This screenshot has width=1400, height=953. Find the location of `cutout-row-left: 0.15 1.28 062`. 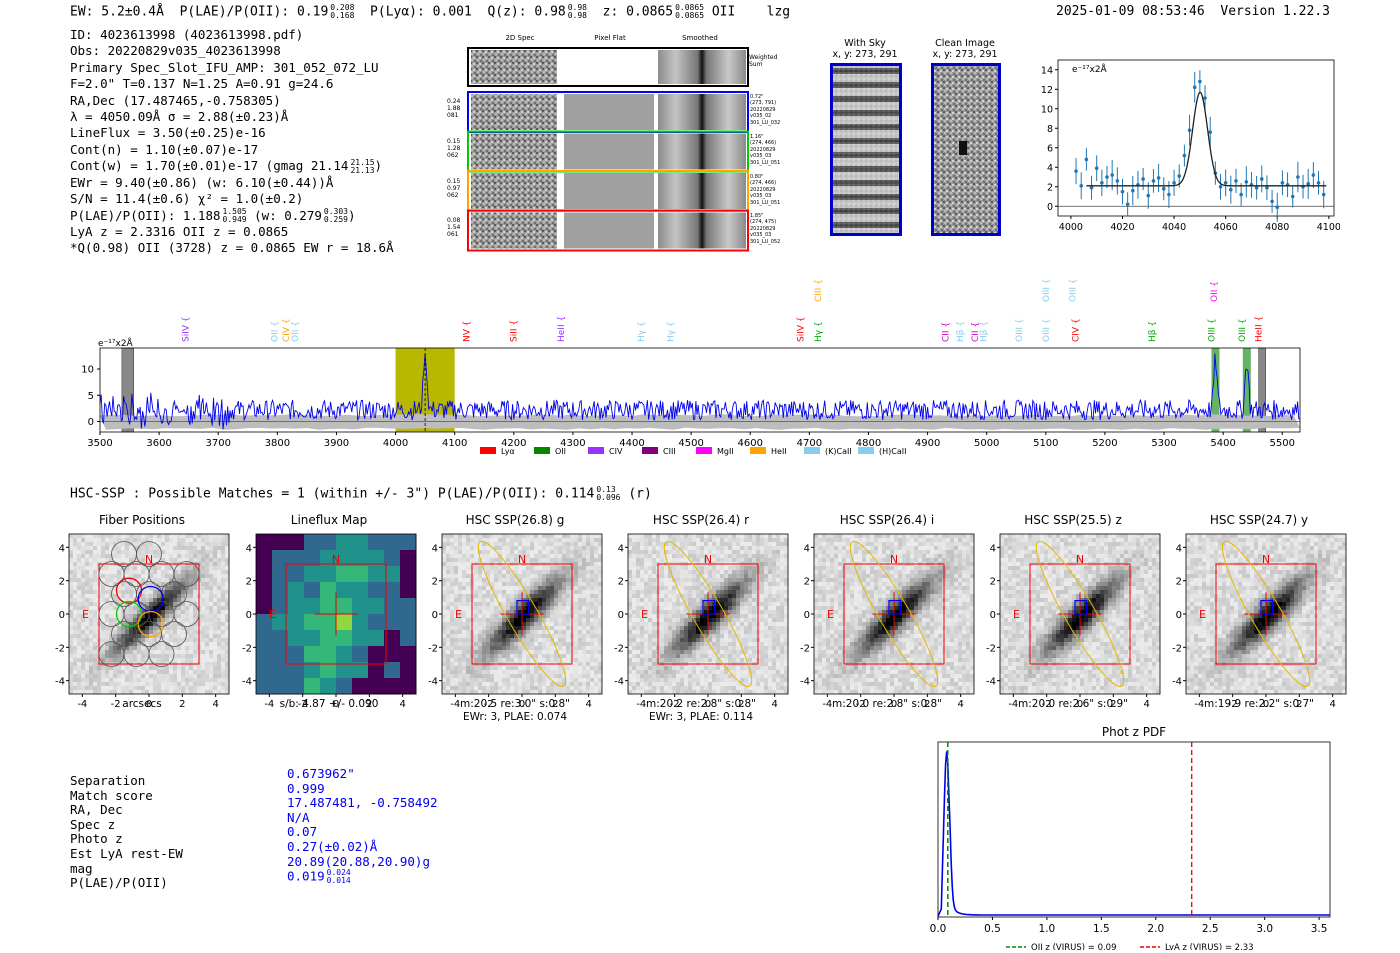

cutout-row-left: 0.15 1.28 062 is located at coordinates (454, 148).